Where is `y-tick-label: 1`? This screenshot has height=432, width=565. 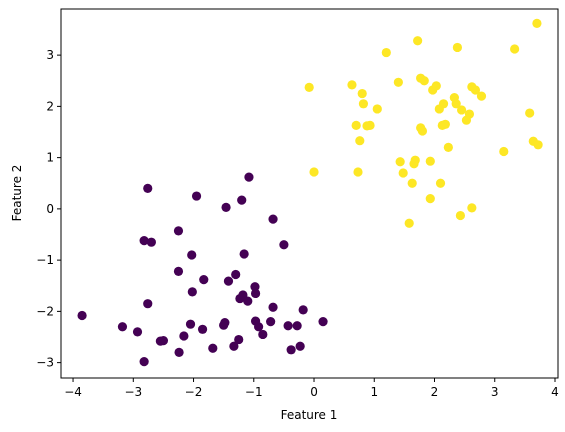 y-tick-label: 1 is located at coordinates (50, 158).